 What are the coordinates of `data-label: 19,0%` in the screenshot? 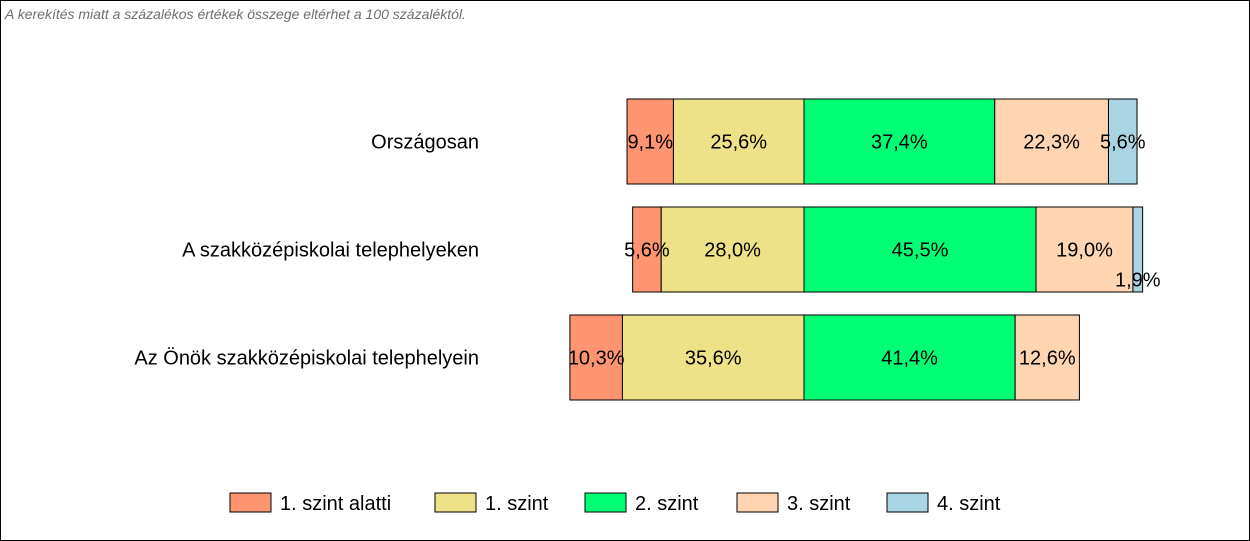 It's located at (1084, 251).